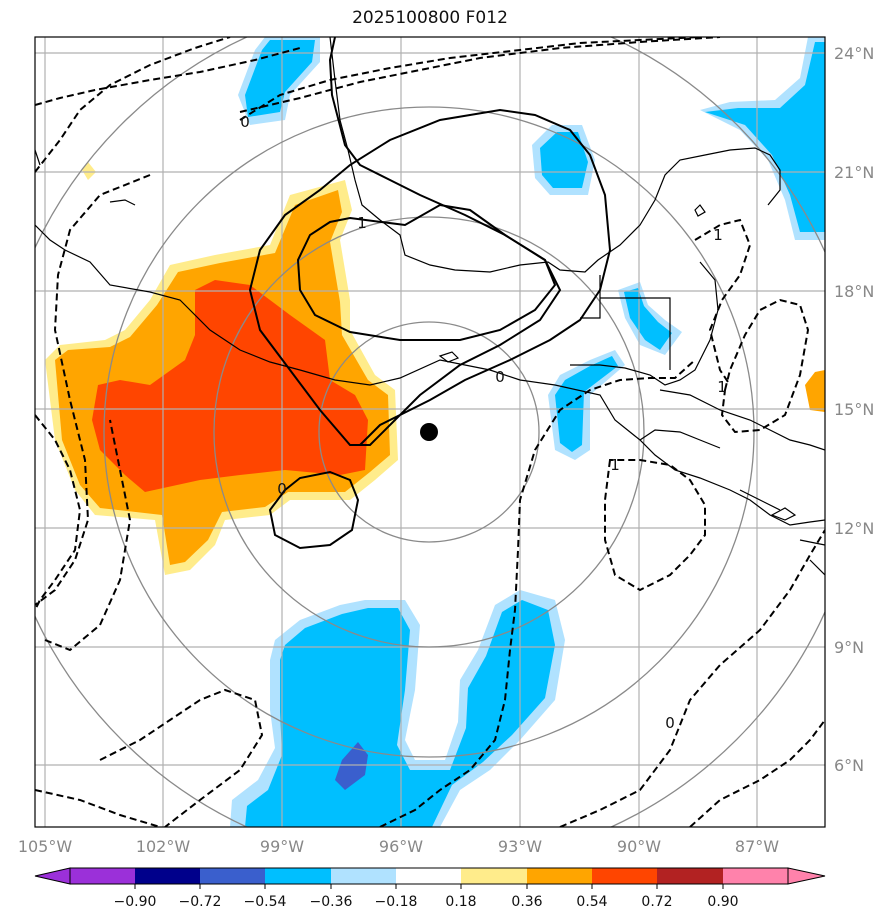 Image resolution: width=895 pixels, height=924 pixels. What do you see at coordinates (52, 876) in the screenshot?
I see `colorbar-min-extension` at bounding box center [52, 876].